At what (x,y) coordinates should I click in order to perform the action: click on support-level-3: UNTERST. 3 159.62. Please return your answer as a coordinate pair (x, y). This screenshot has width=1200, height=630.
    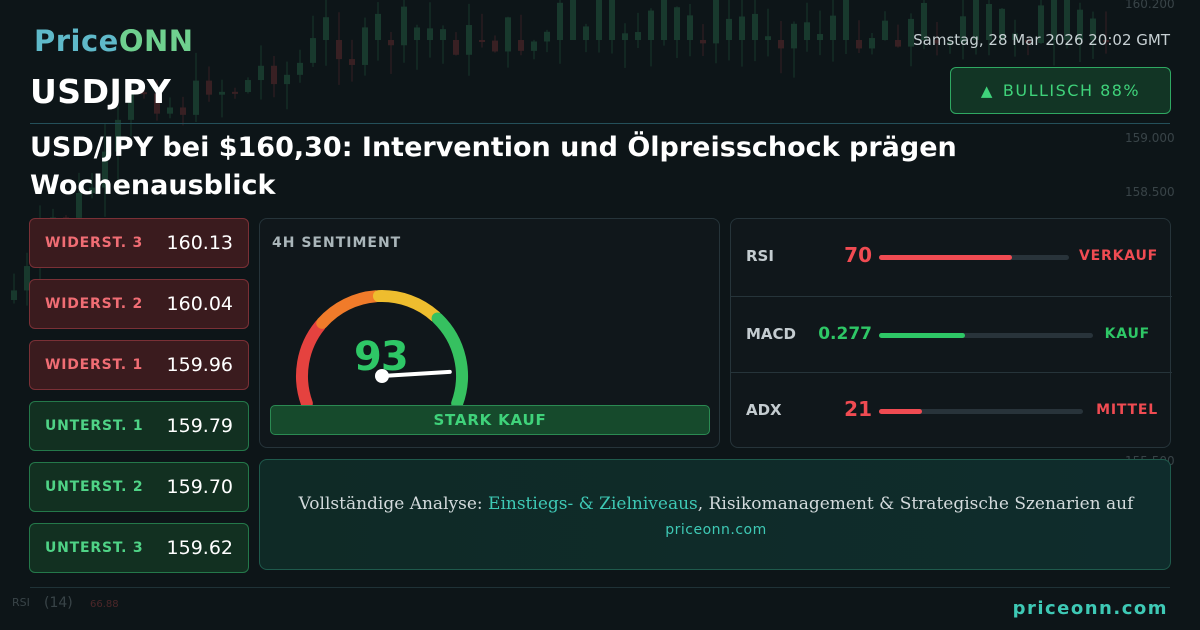
    Looking at the image, I should click on (139, 548).